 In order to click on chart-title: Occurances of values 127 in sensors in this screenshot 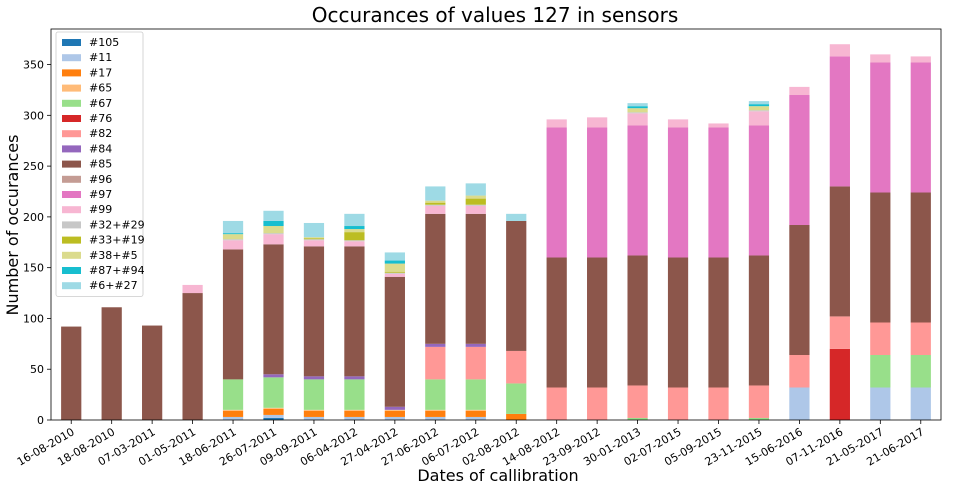, I will do `click(495, 15)`.